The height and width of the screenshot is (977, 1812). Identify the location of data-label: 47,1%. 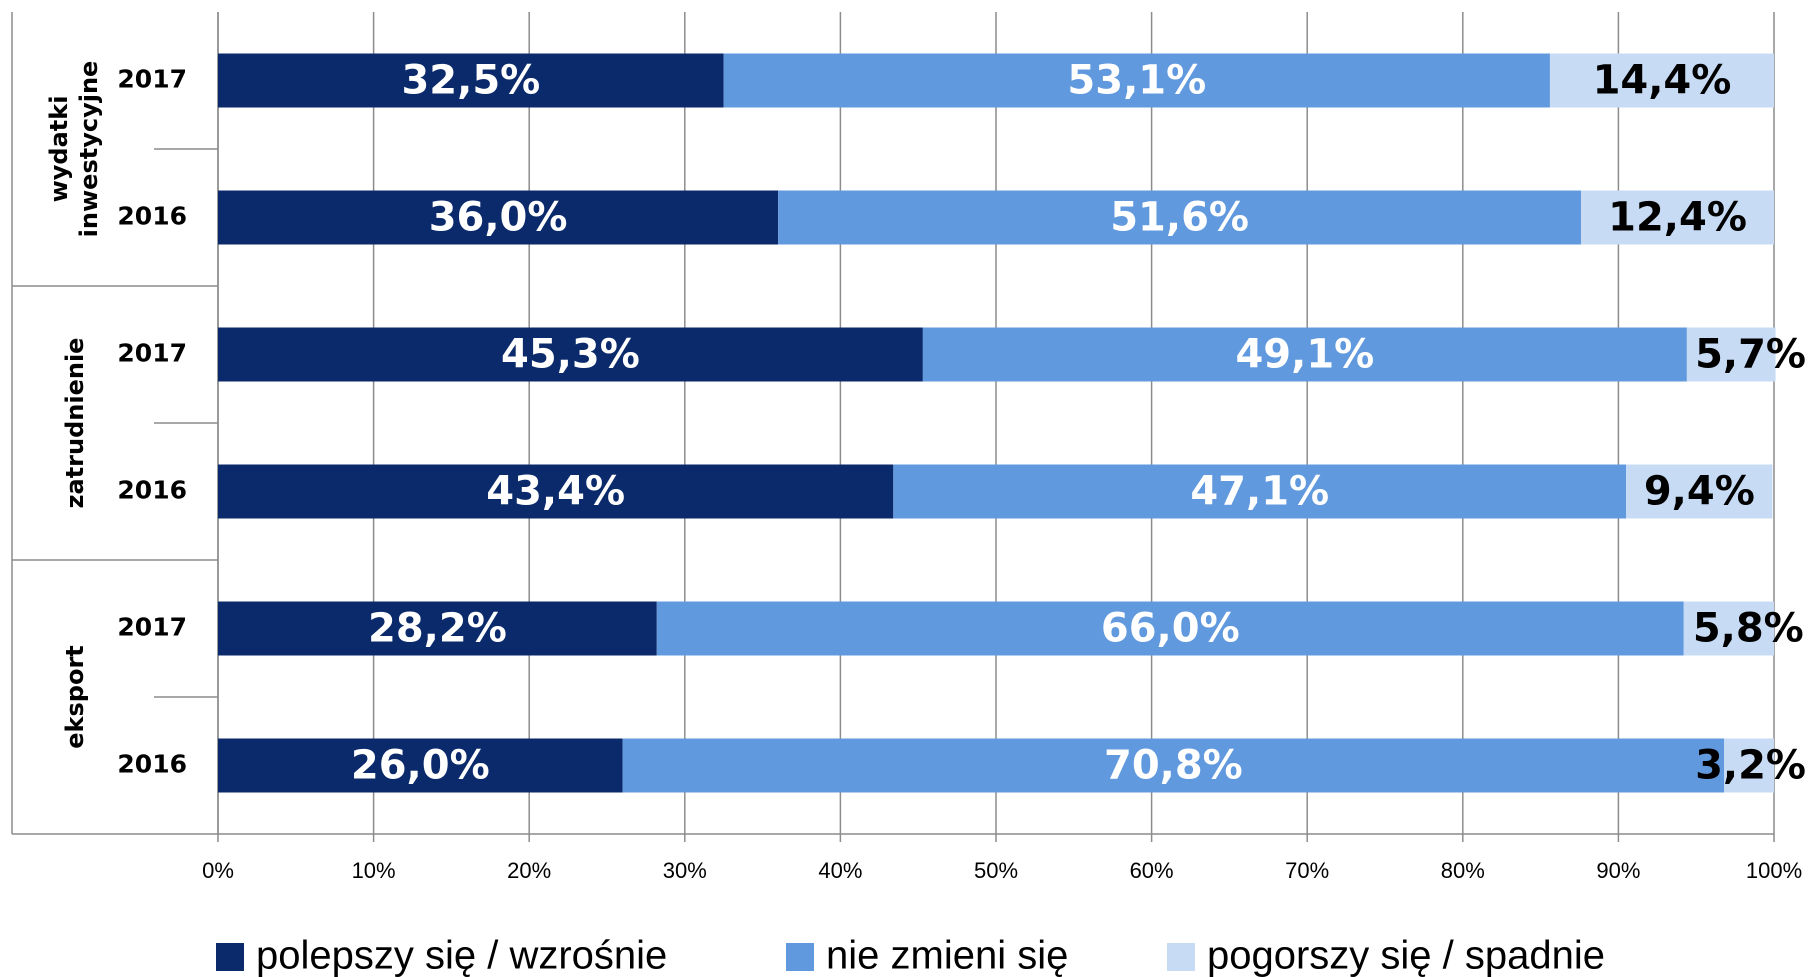
(1259, 492).